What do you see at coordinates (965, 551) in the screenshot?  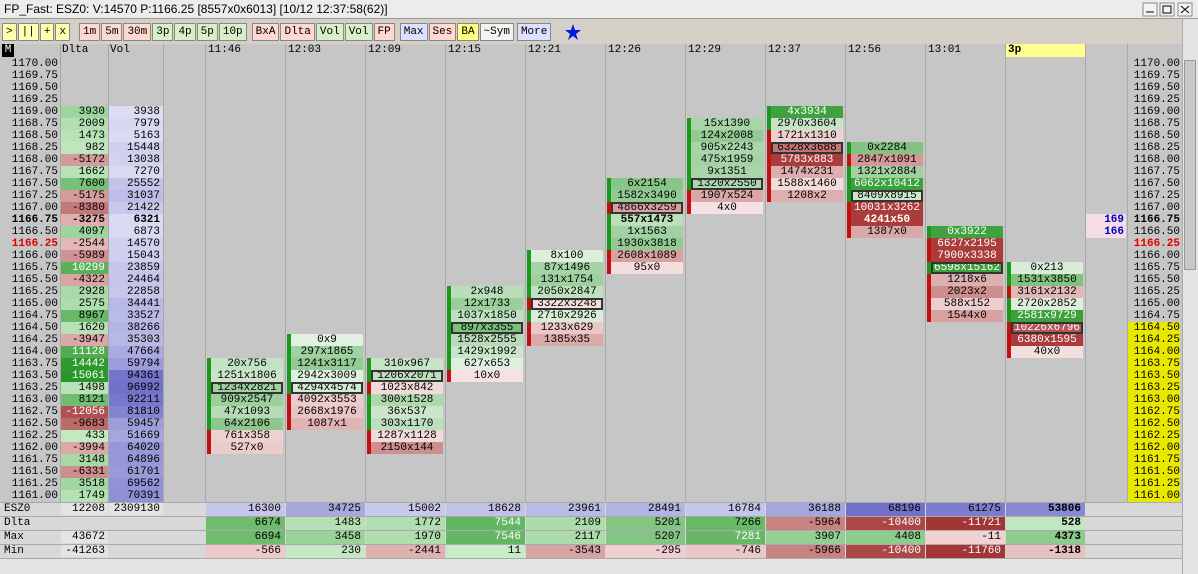 I see `footer-value: -11760` at bounding box center [965, 551].